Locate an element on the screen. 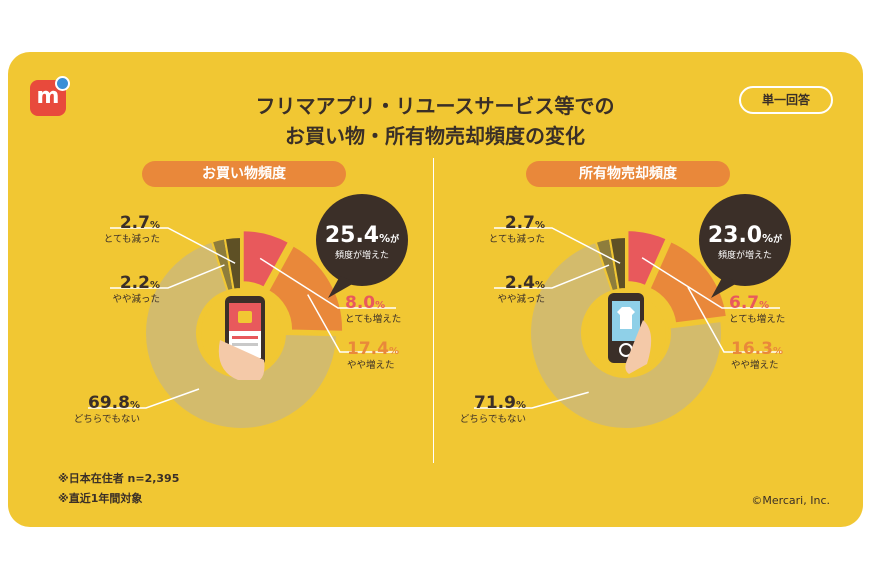  slice-value-label: 8.0% is located at coordinates (365, 303).